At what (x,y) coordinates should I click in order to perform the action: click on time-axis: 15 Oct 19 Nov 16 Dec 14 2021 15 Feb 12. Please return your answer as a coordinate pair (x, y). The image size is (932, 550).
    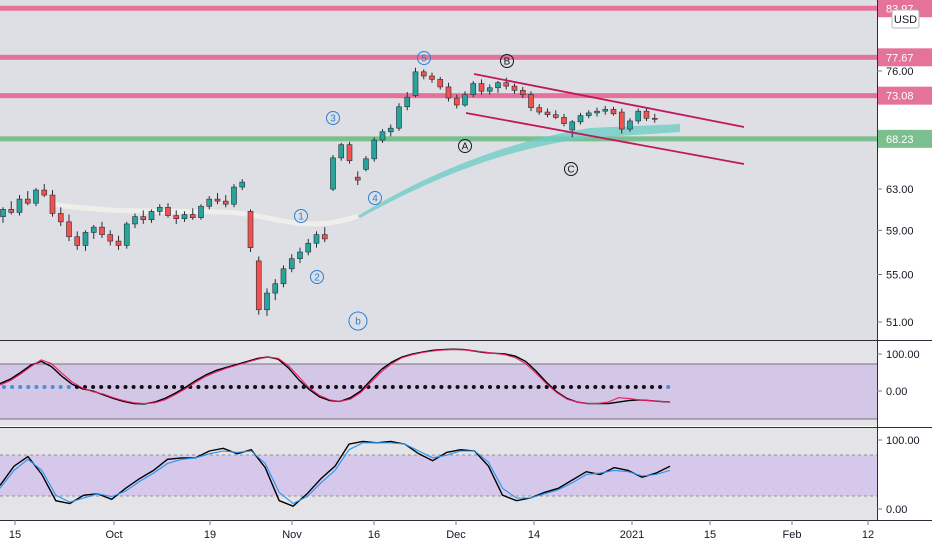
    Looking at the image, I should click on (441, 530).